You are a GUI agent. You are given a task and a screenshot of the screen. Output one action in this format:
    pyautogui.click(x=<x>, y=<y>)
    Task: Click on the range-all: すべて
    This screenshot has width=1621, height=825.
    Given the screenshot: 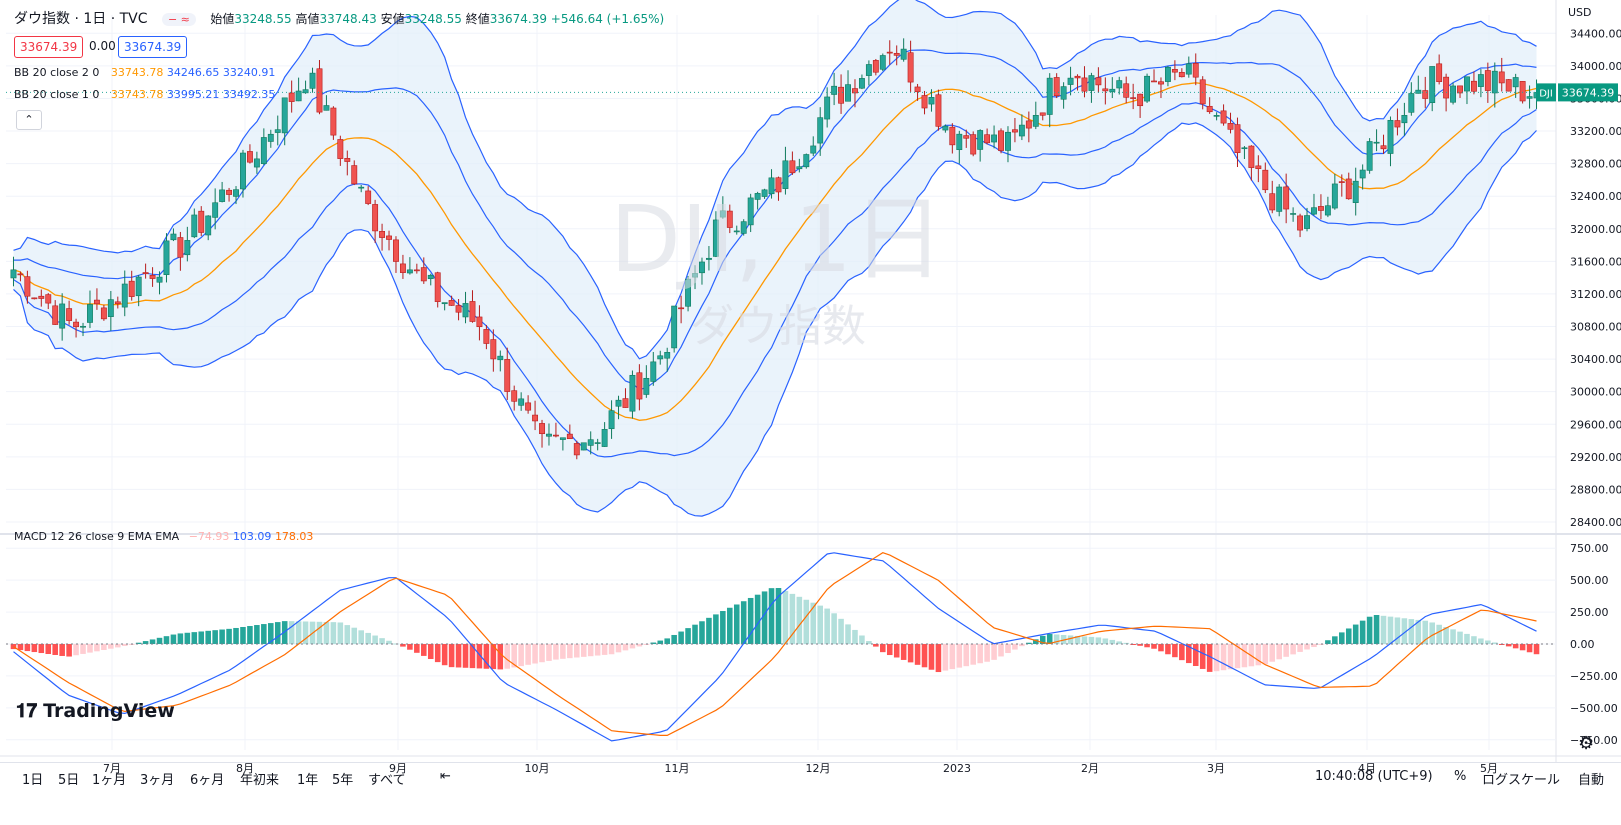 What is the action you would take?
    pyautogui.click(x=387, y=780)
    